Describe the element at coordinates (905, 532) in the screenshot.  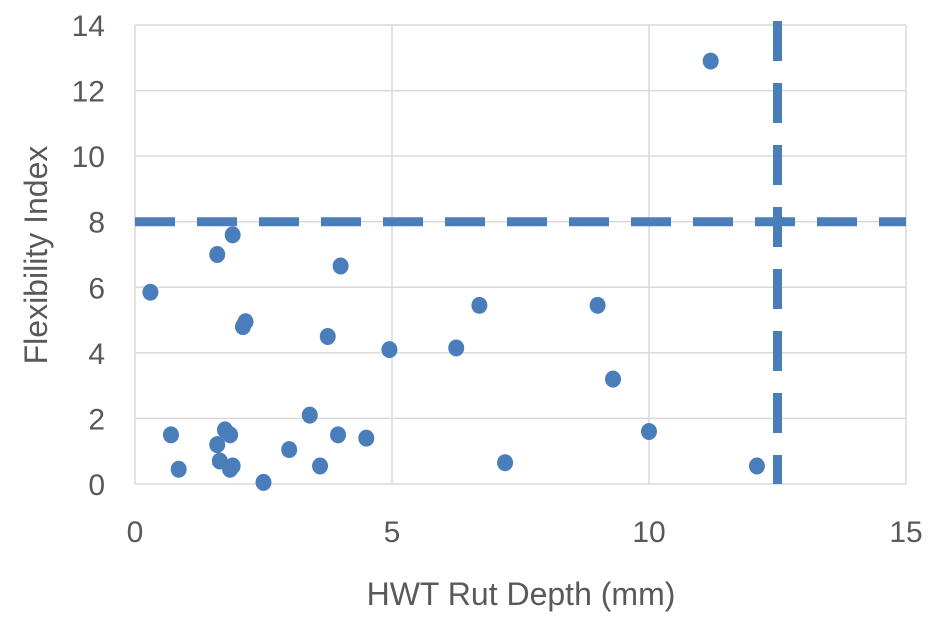
I see `x-tick-label: 15` at that location.